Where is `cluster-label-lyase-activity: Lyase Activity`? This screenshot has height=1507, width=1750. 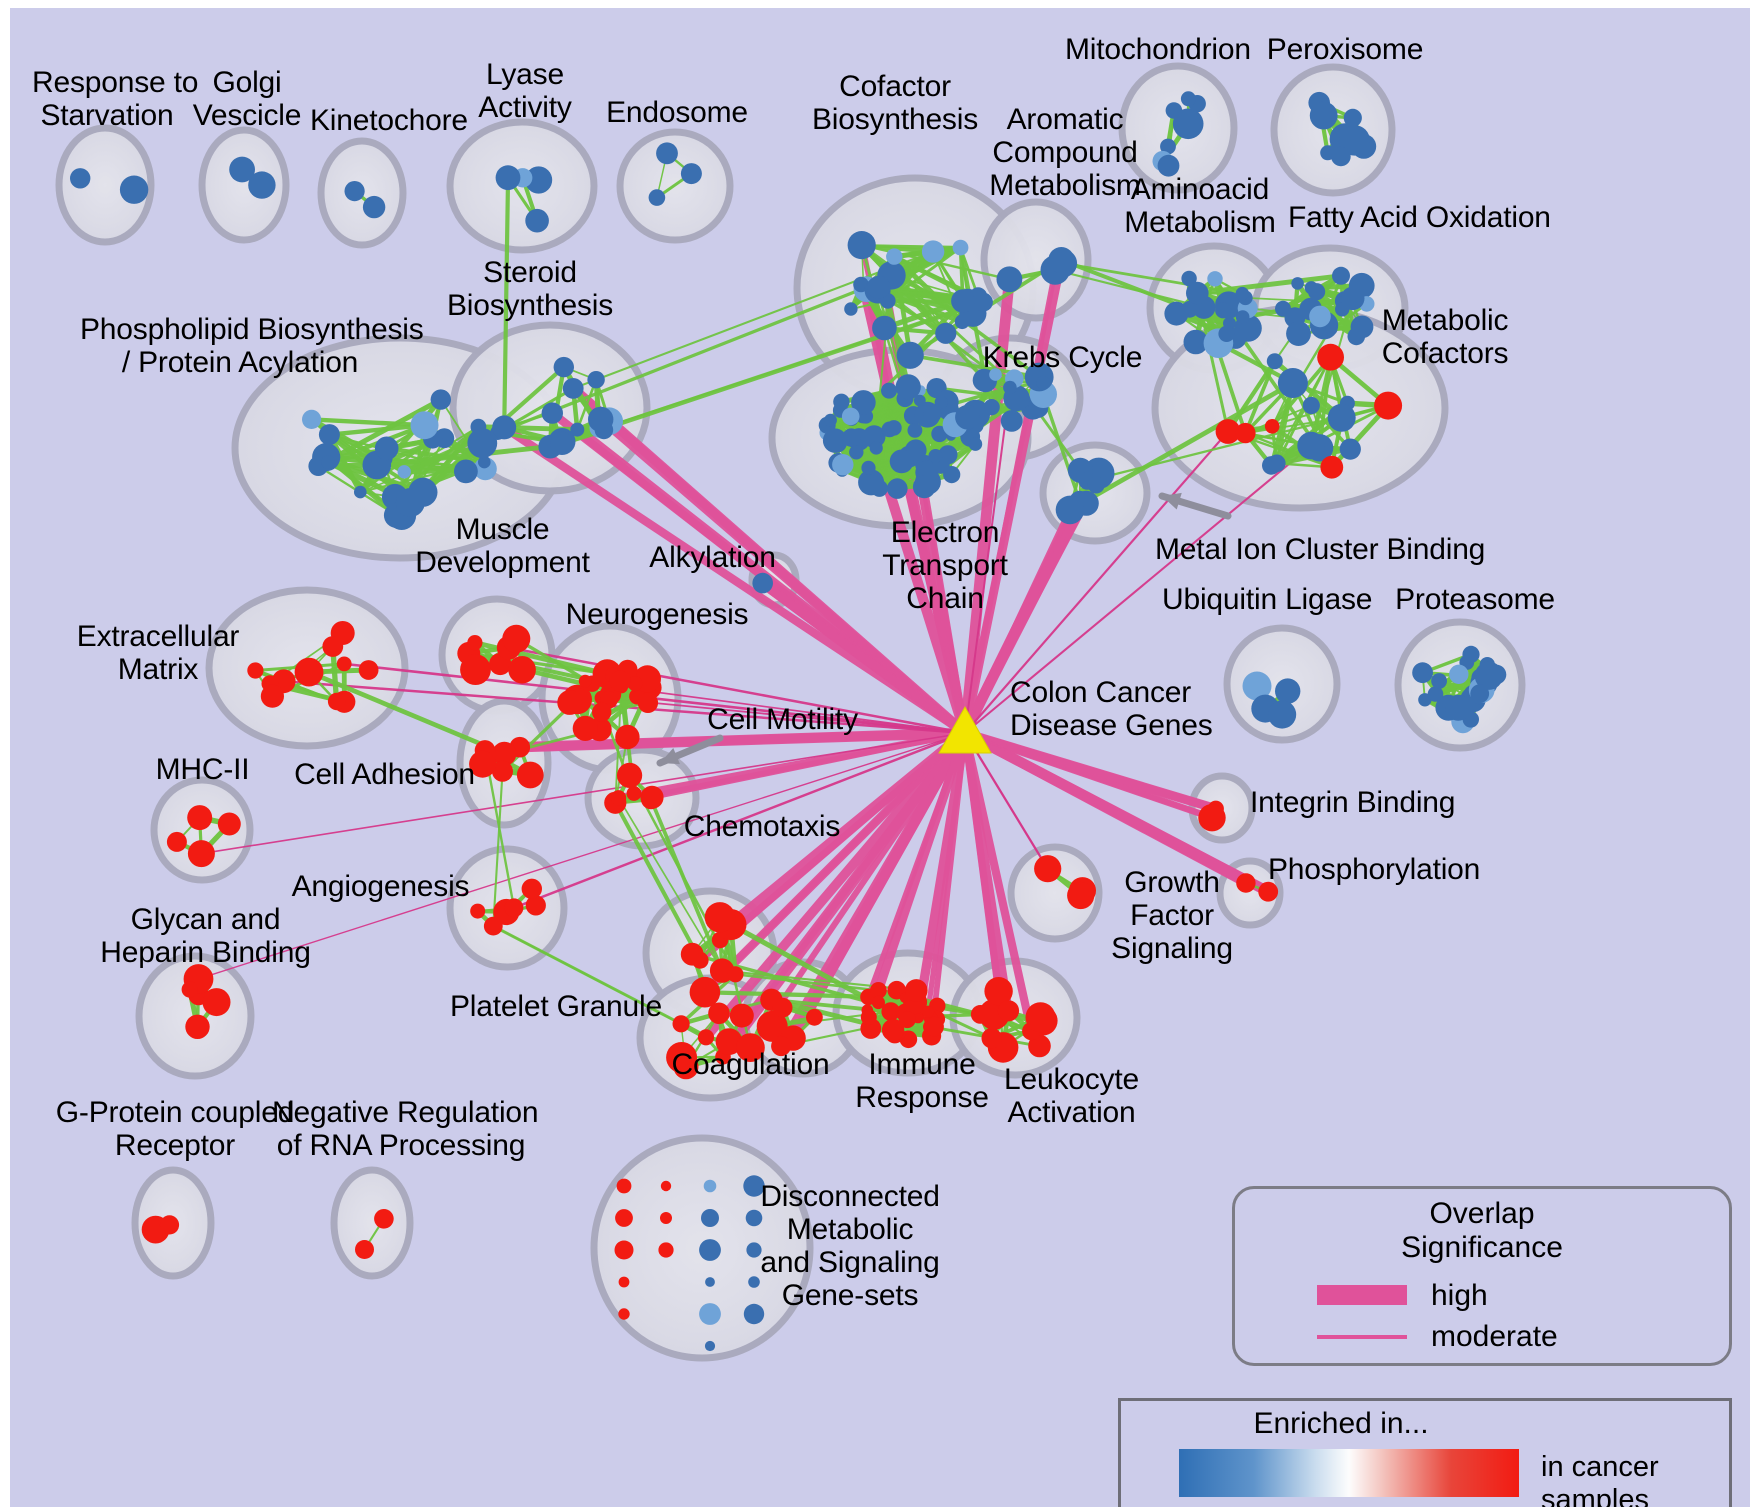 cluster-label-lyase-activity: Lyase Activity is located at coordinates (525, 91).